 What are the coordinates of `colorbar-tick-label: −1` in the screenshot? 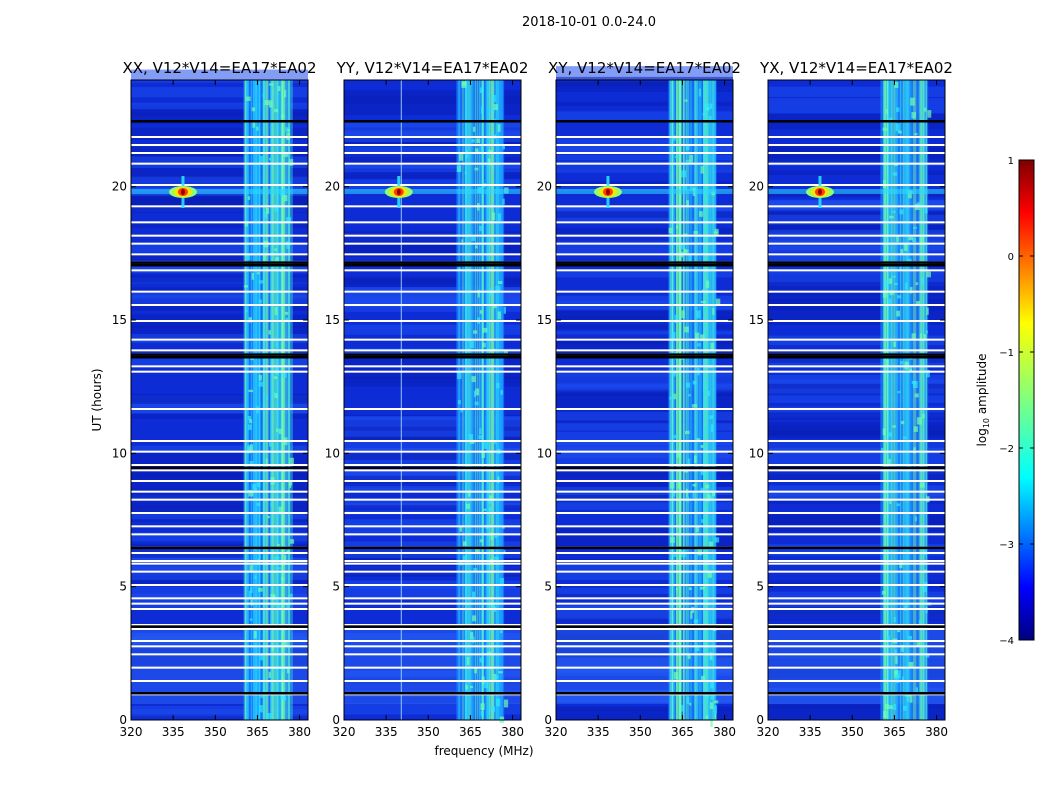 It's located at (1006, 353).